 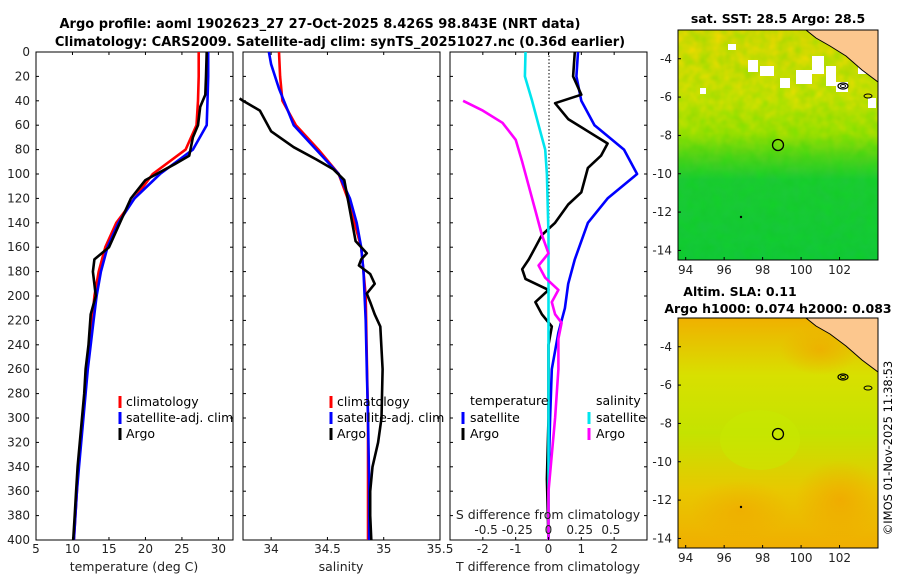 I want to click on depth-tick-label: 200, so click(x=18, y=296).